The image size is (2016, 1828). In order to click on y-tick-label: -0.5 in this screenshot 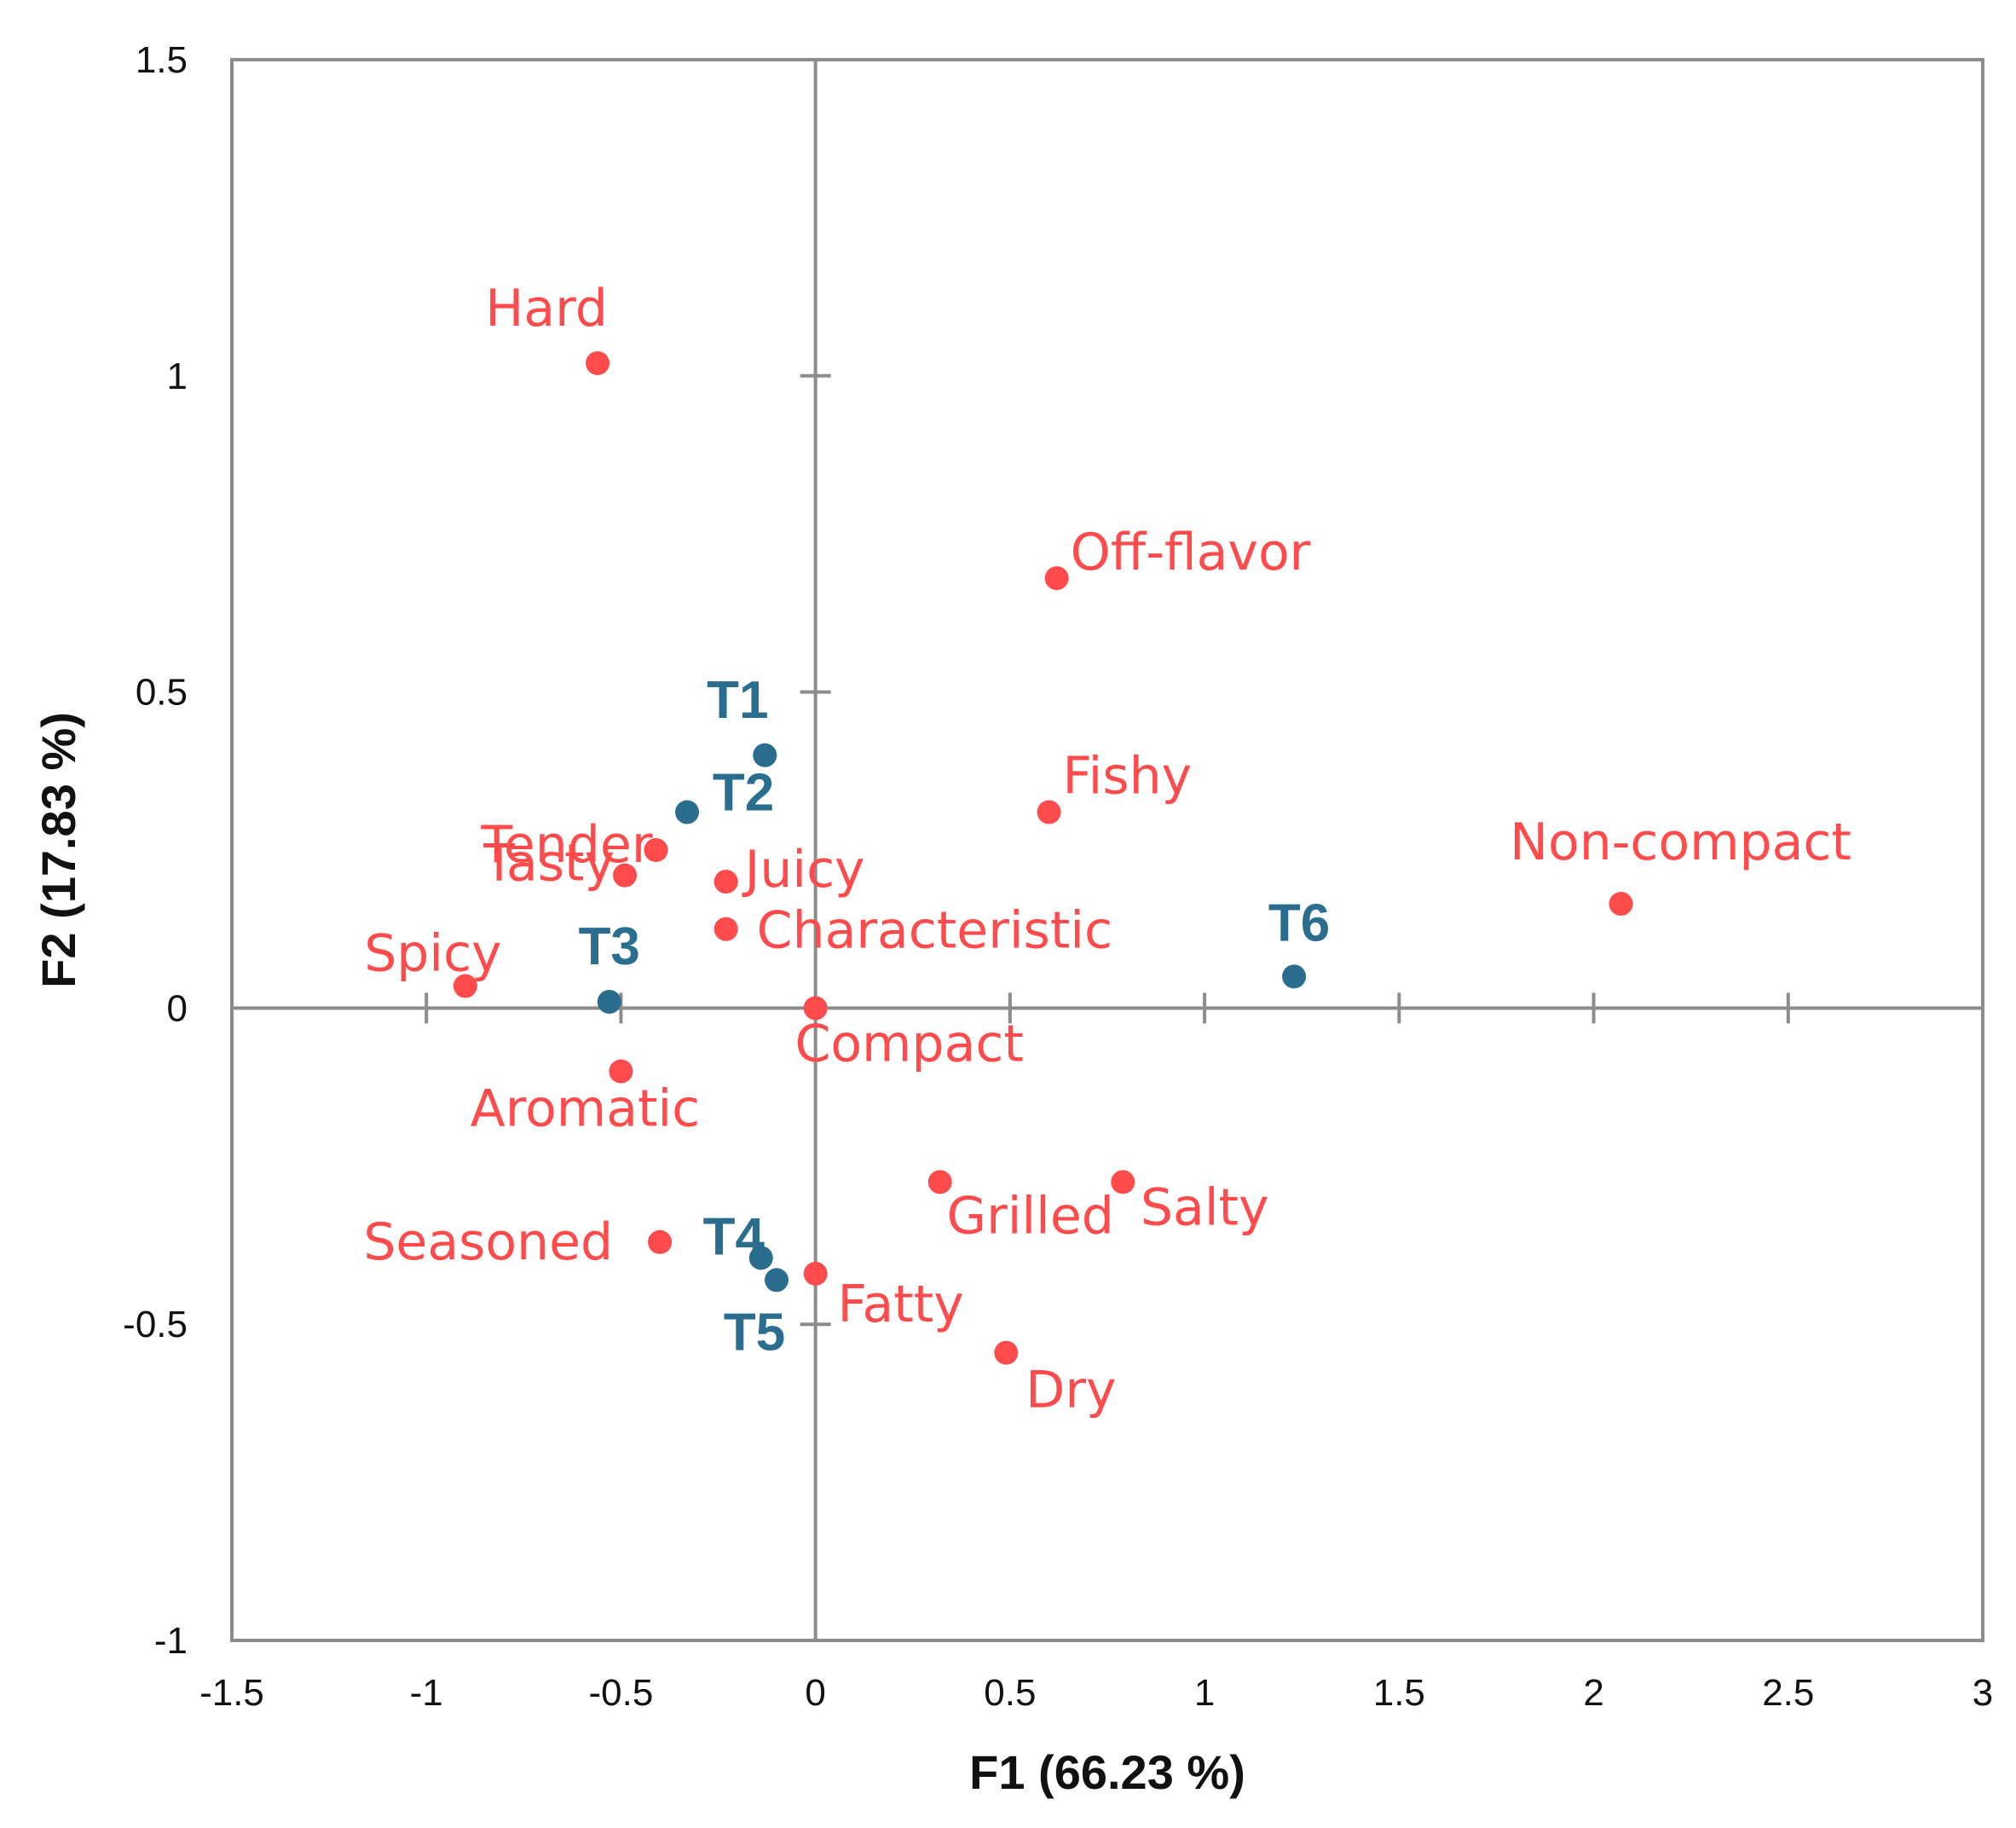, I will do `click(155, 1325)`.